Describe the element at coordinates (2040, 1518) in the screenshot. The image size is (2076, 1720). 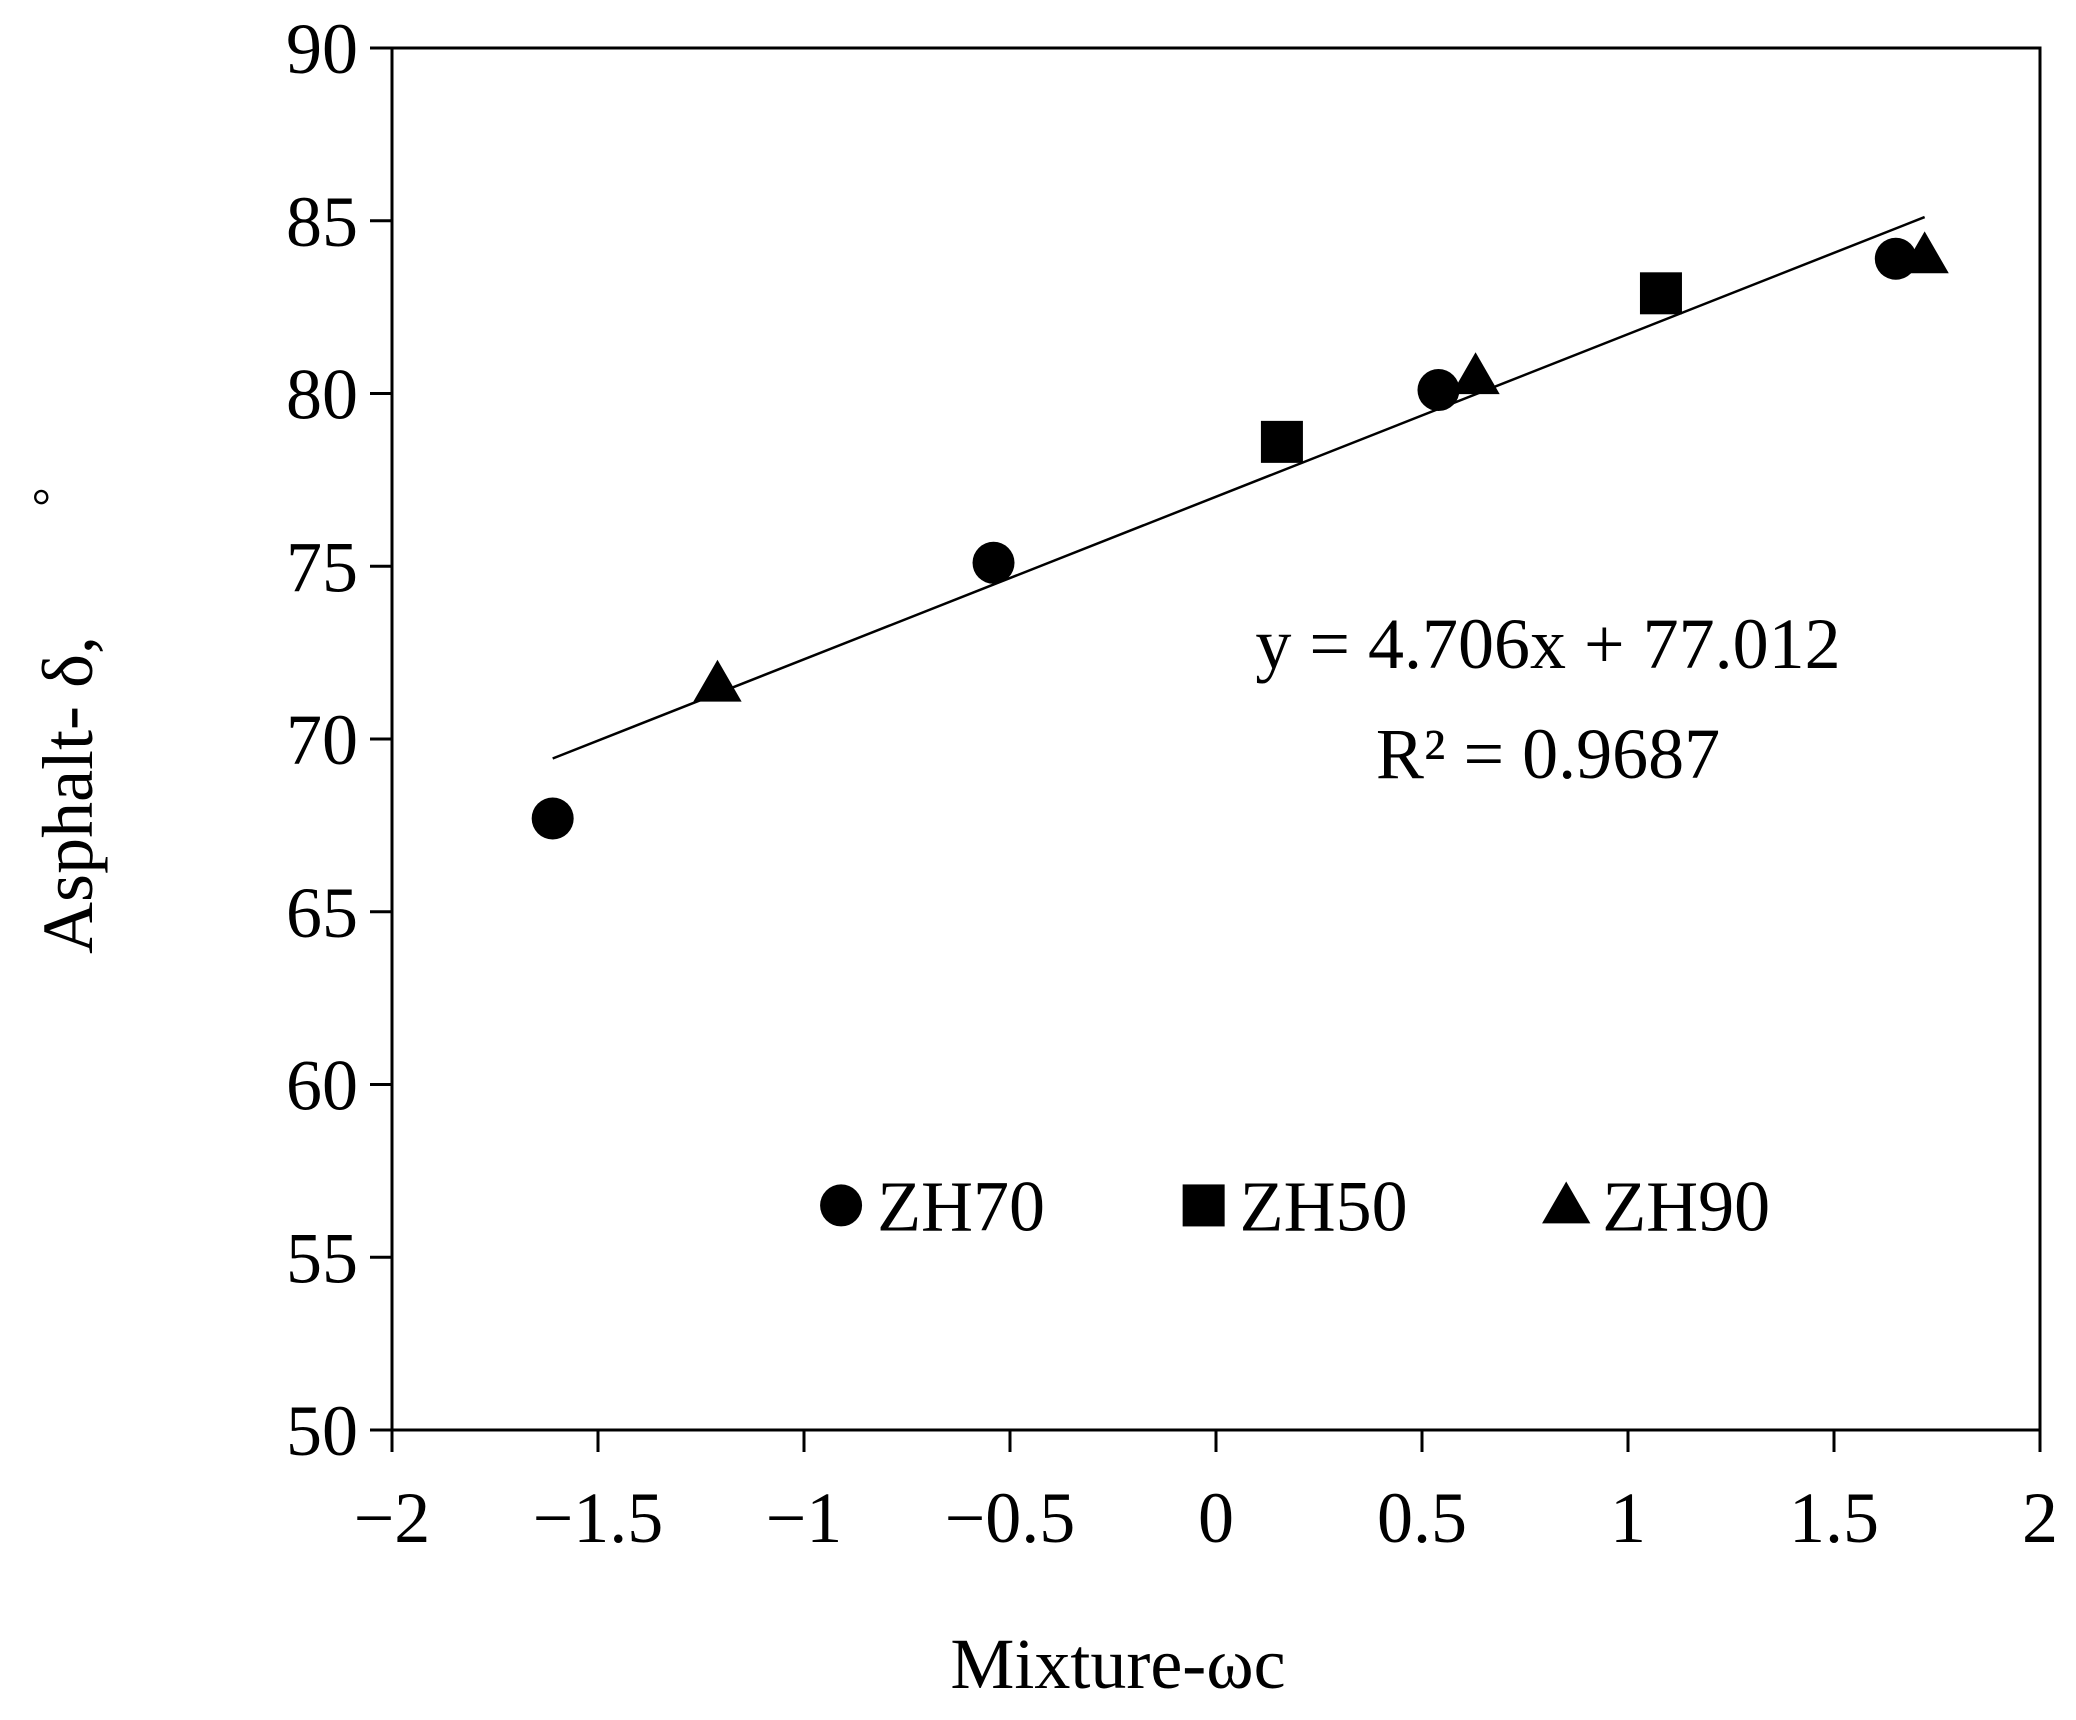
I see `x-tick-label: 2` at that location.